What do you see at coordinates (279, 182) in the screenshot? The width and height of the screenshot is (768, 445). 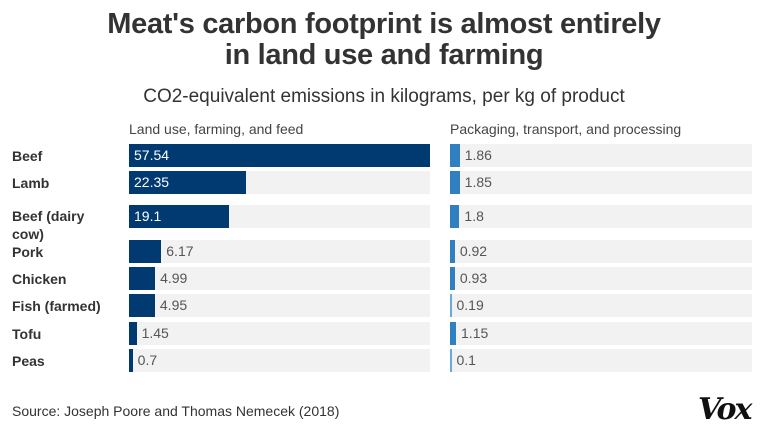 I see `bar-track: 22.35` at bounding box center [279, 182].